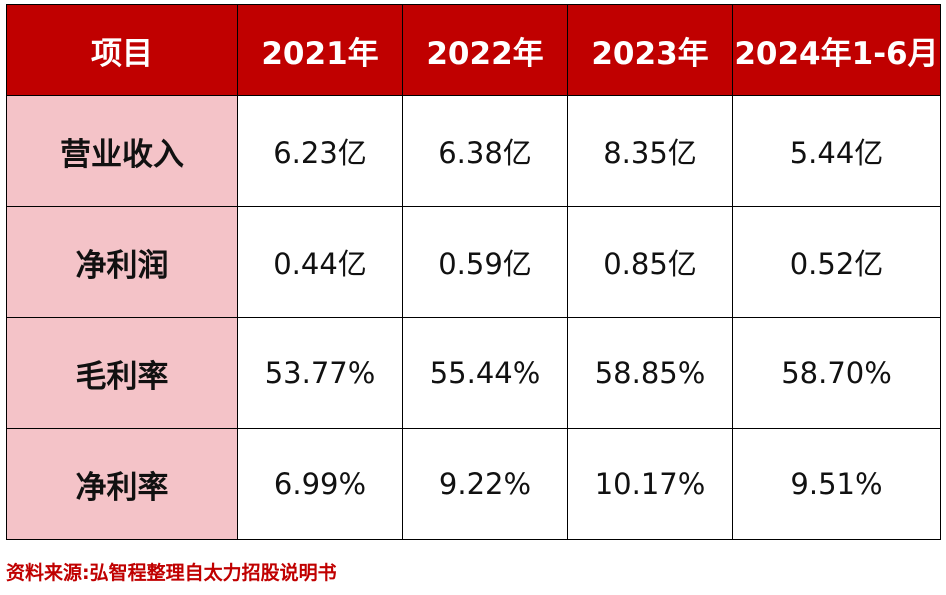 The width and height of the screenshot is (946, 595). Describe the element at coordinates (836, 50) in the screenshot. I see `header-cell-year: 2024年1-6月` at that location.